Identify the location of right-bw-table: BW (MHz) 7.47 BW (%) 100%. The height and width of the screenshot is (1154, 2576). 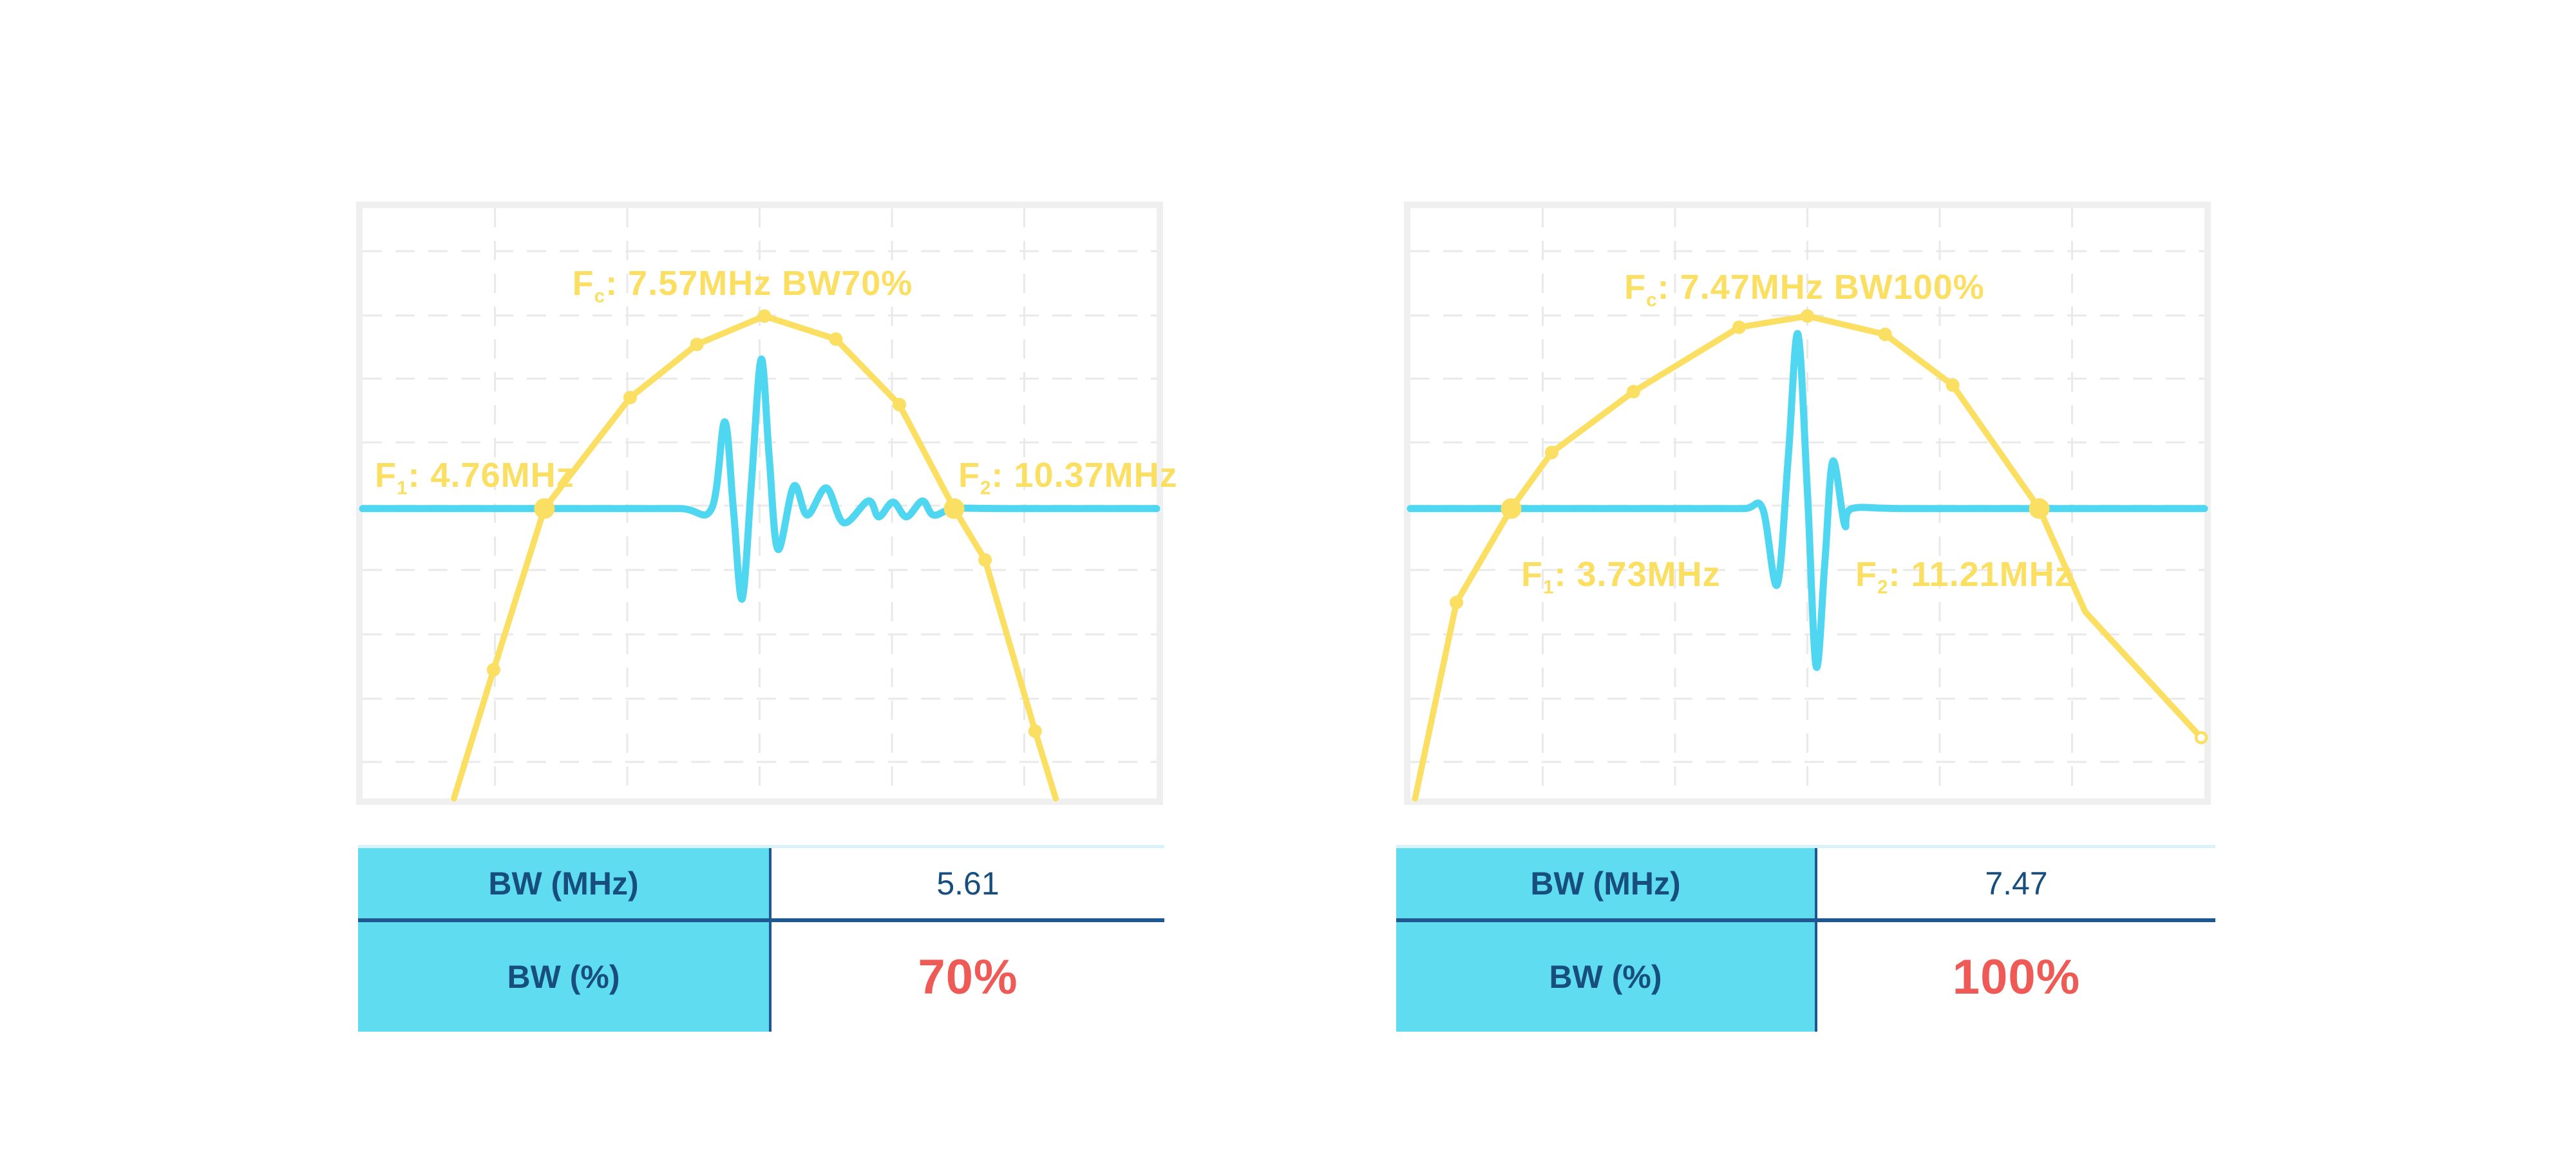
(1805, 938).